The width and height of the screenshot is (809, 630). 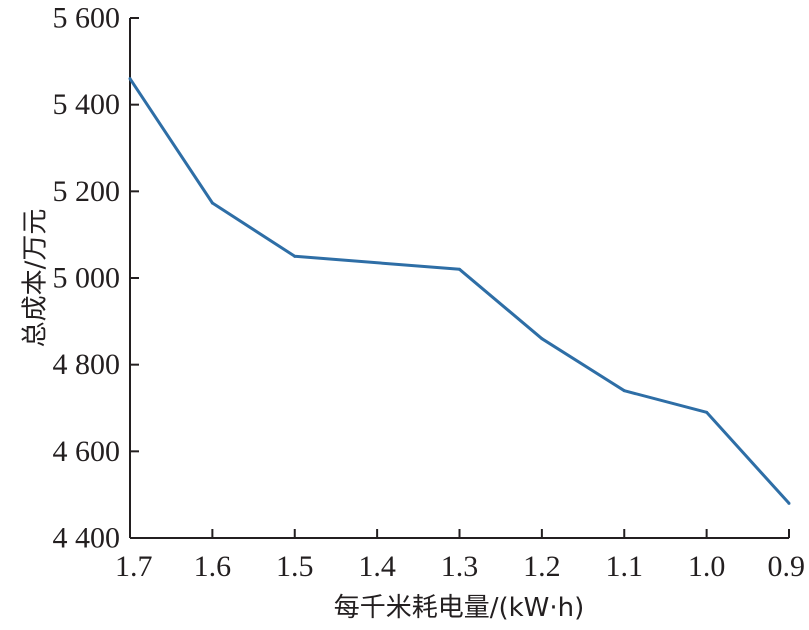 What do you see at coordinates (87, 451) in the screenshot?
I see `y-tick-label: 4 600` at bounding box center [87, 451].